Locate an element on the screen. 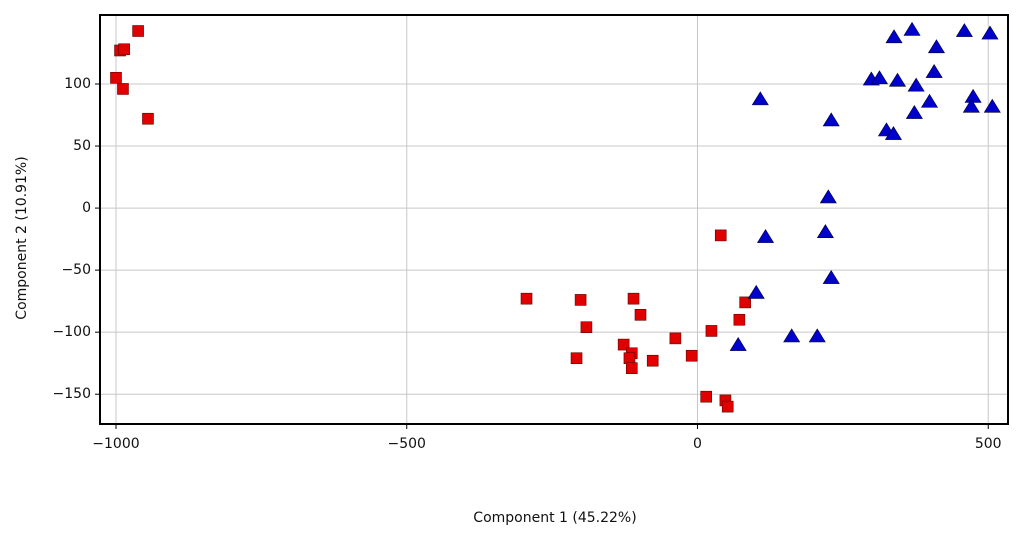 The height and width of the screenshot is (541, 1024). x-tick-label: −500 is located at coordinates (407, 444).